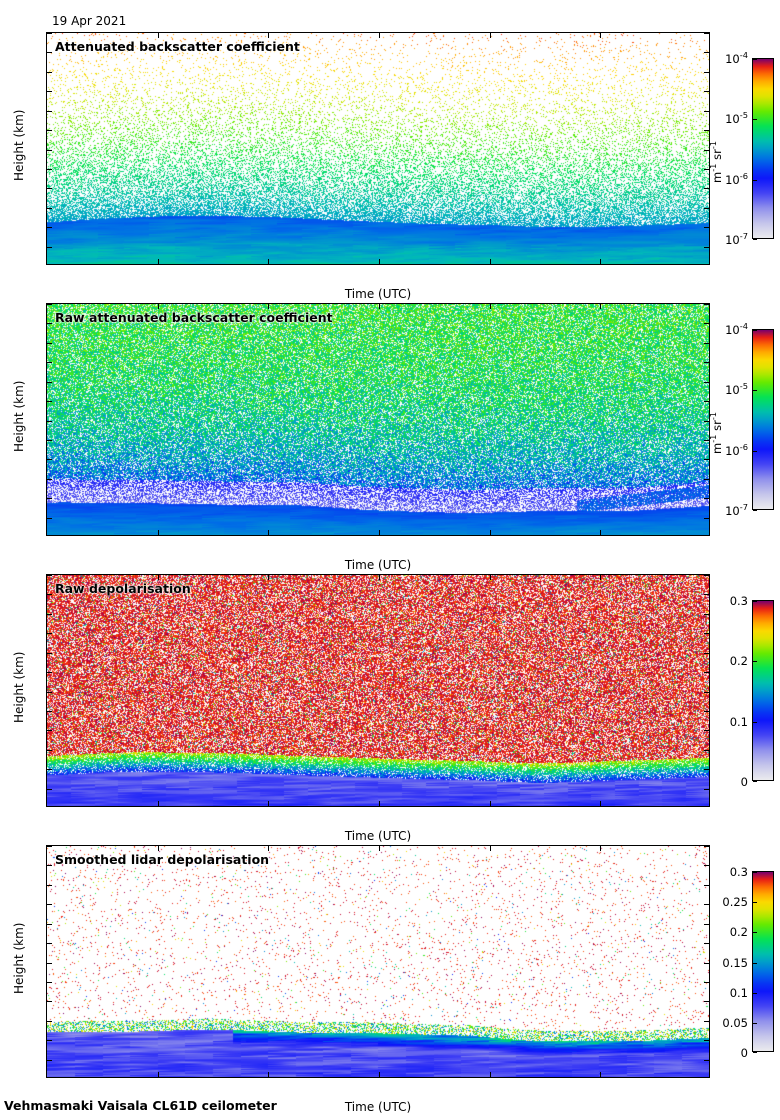 The height and width of the screenshot is (1120, 780). Describe the element at coordinates (735, 1022) in the screenshot. I see `colorbar-tick-label: 0.05` at that location.